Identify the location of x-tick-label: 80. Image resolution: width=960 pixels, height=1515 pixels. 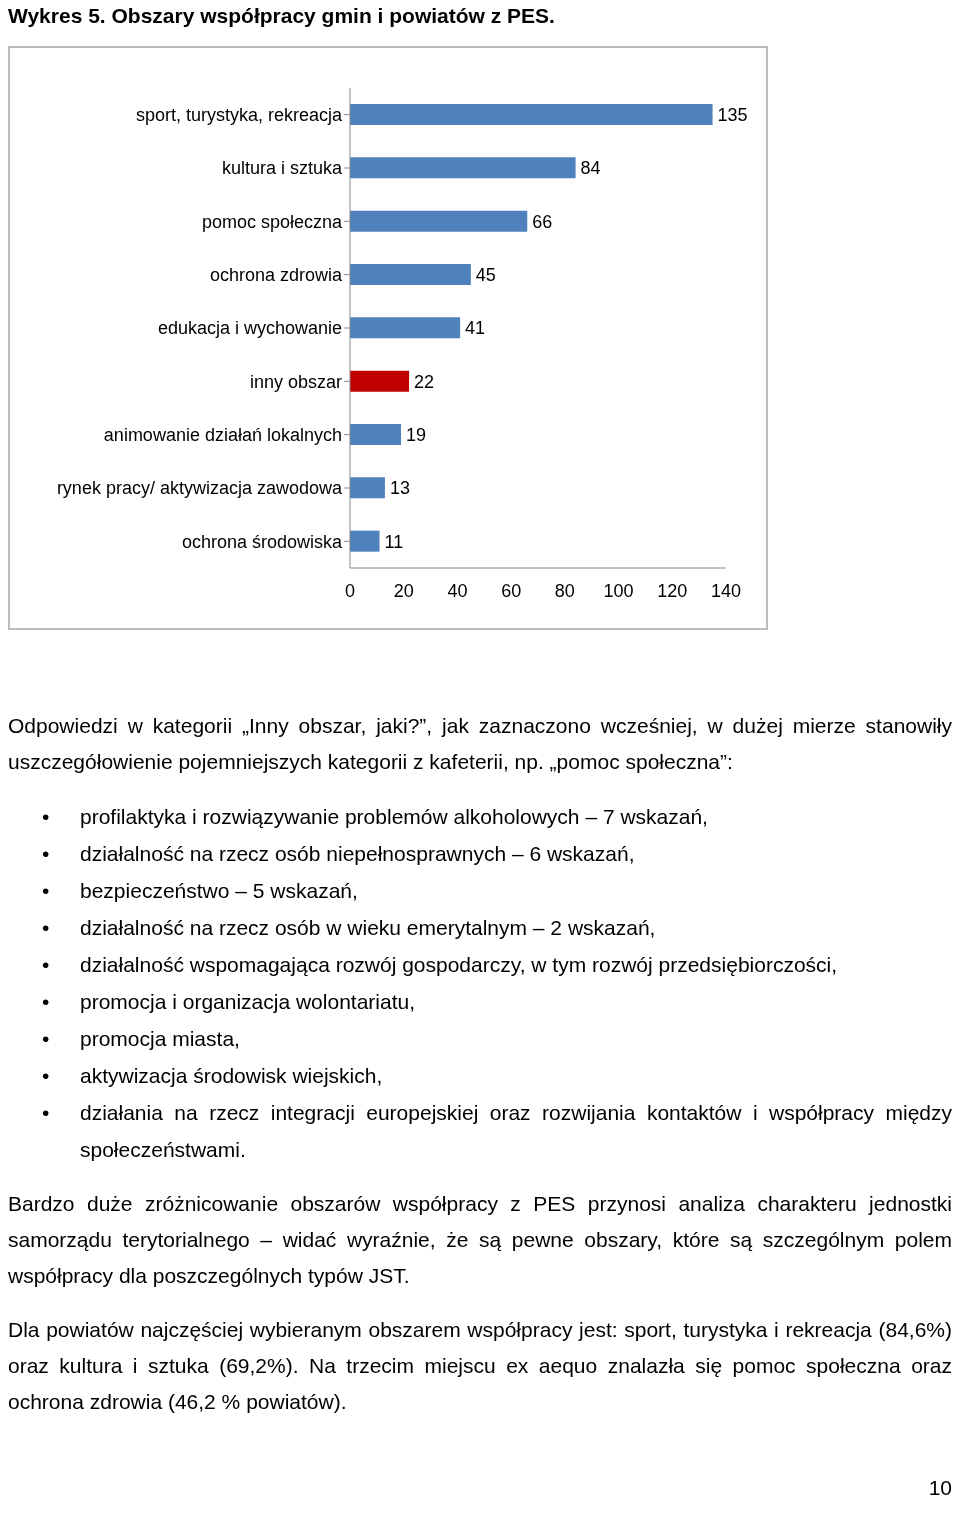
(564, 590).